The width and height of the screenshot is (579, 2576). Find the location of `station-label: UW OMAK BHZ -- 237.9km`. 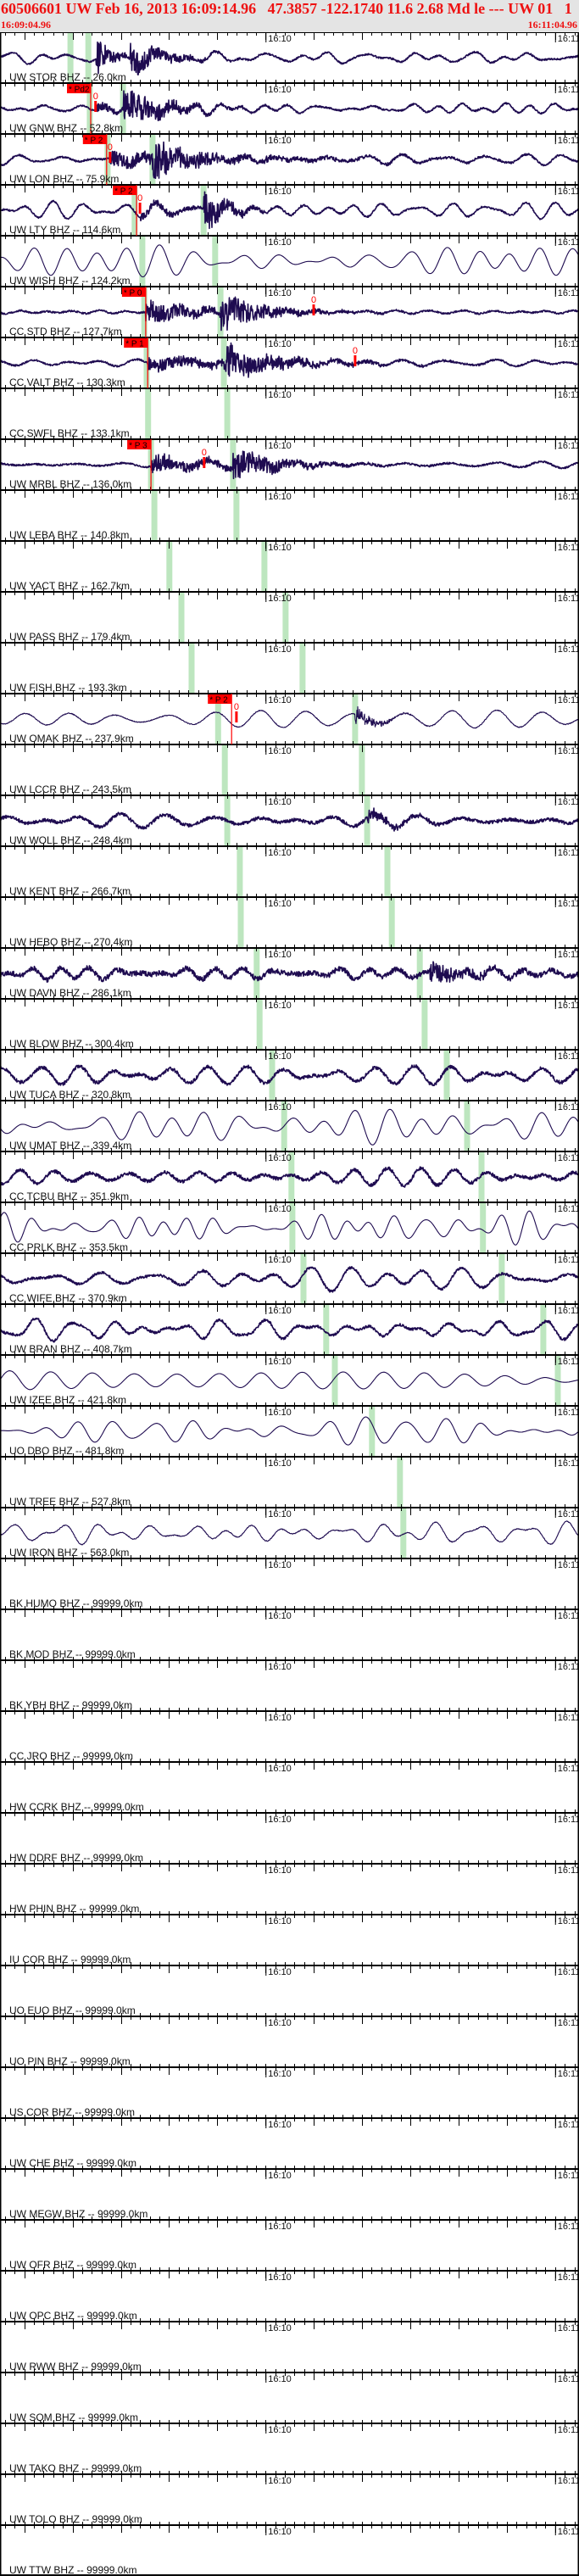

station-label: UW OMAK BHZ -- 237.9km is located at coordinates (71, 738).